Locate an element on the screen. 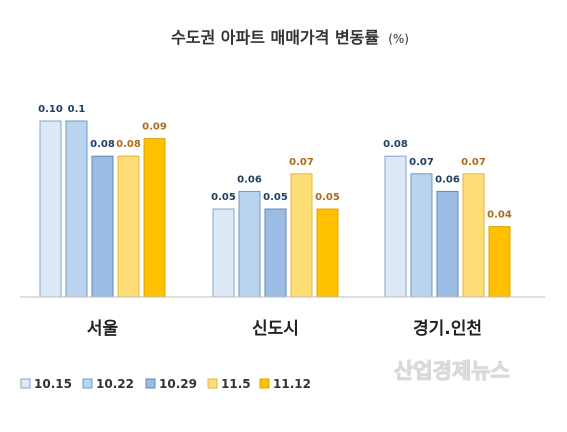 Image resolution: width=567 pixels, height=432 pixels. data-label: 0.09 is located at coordinates (154, 127).